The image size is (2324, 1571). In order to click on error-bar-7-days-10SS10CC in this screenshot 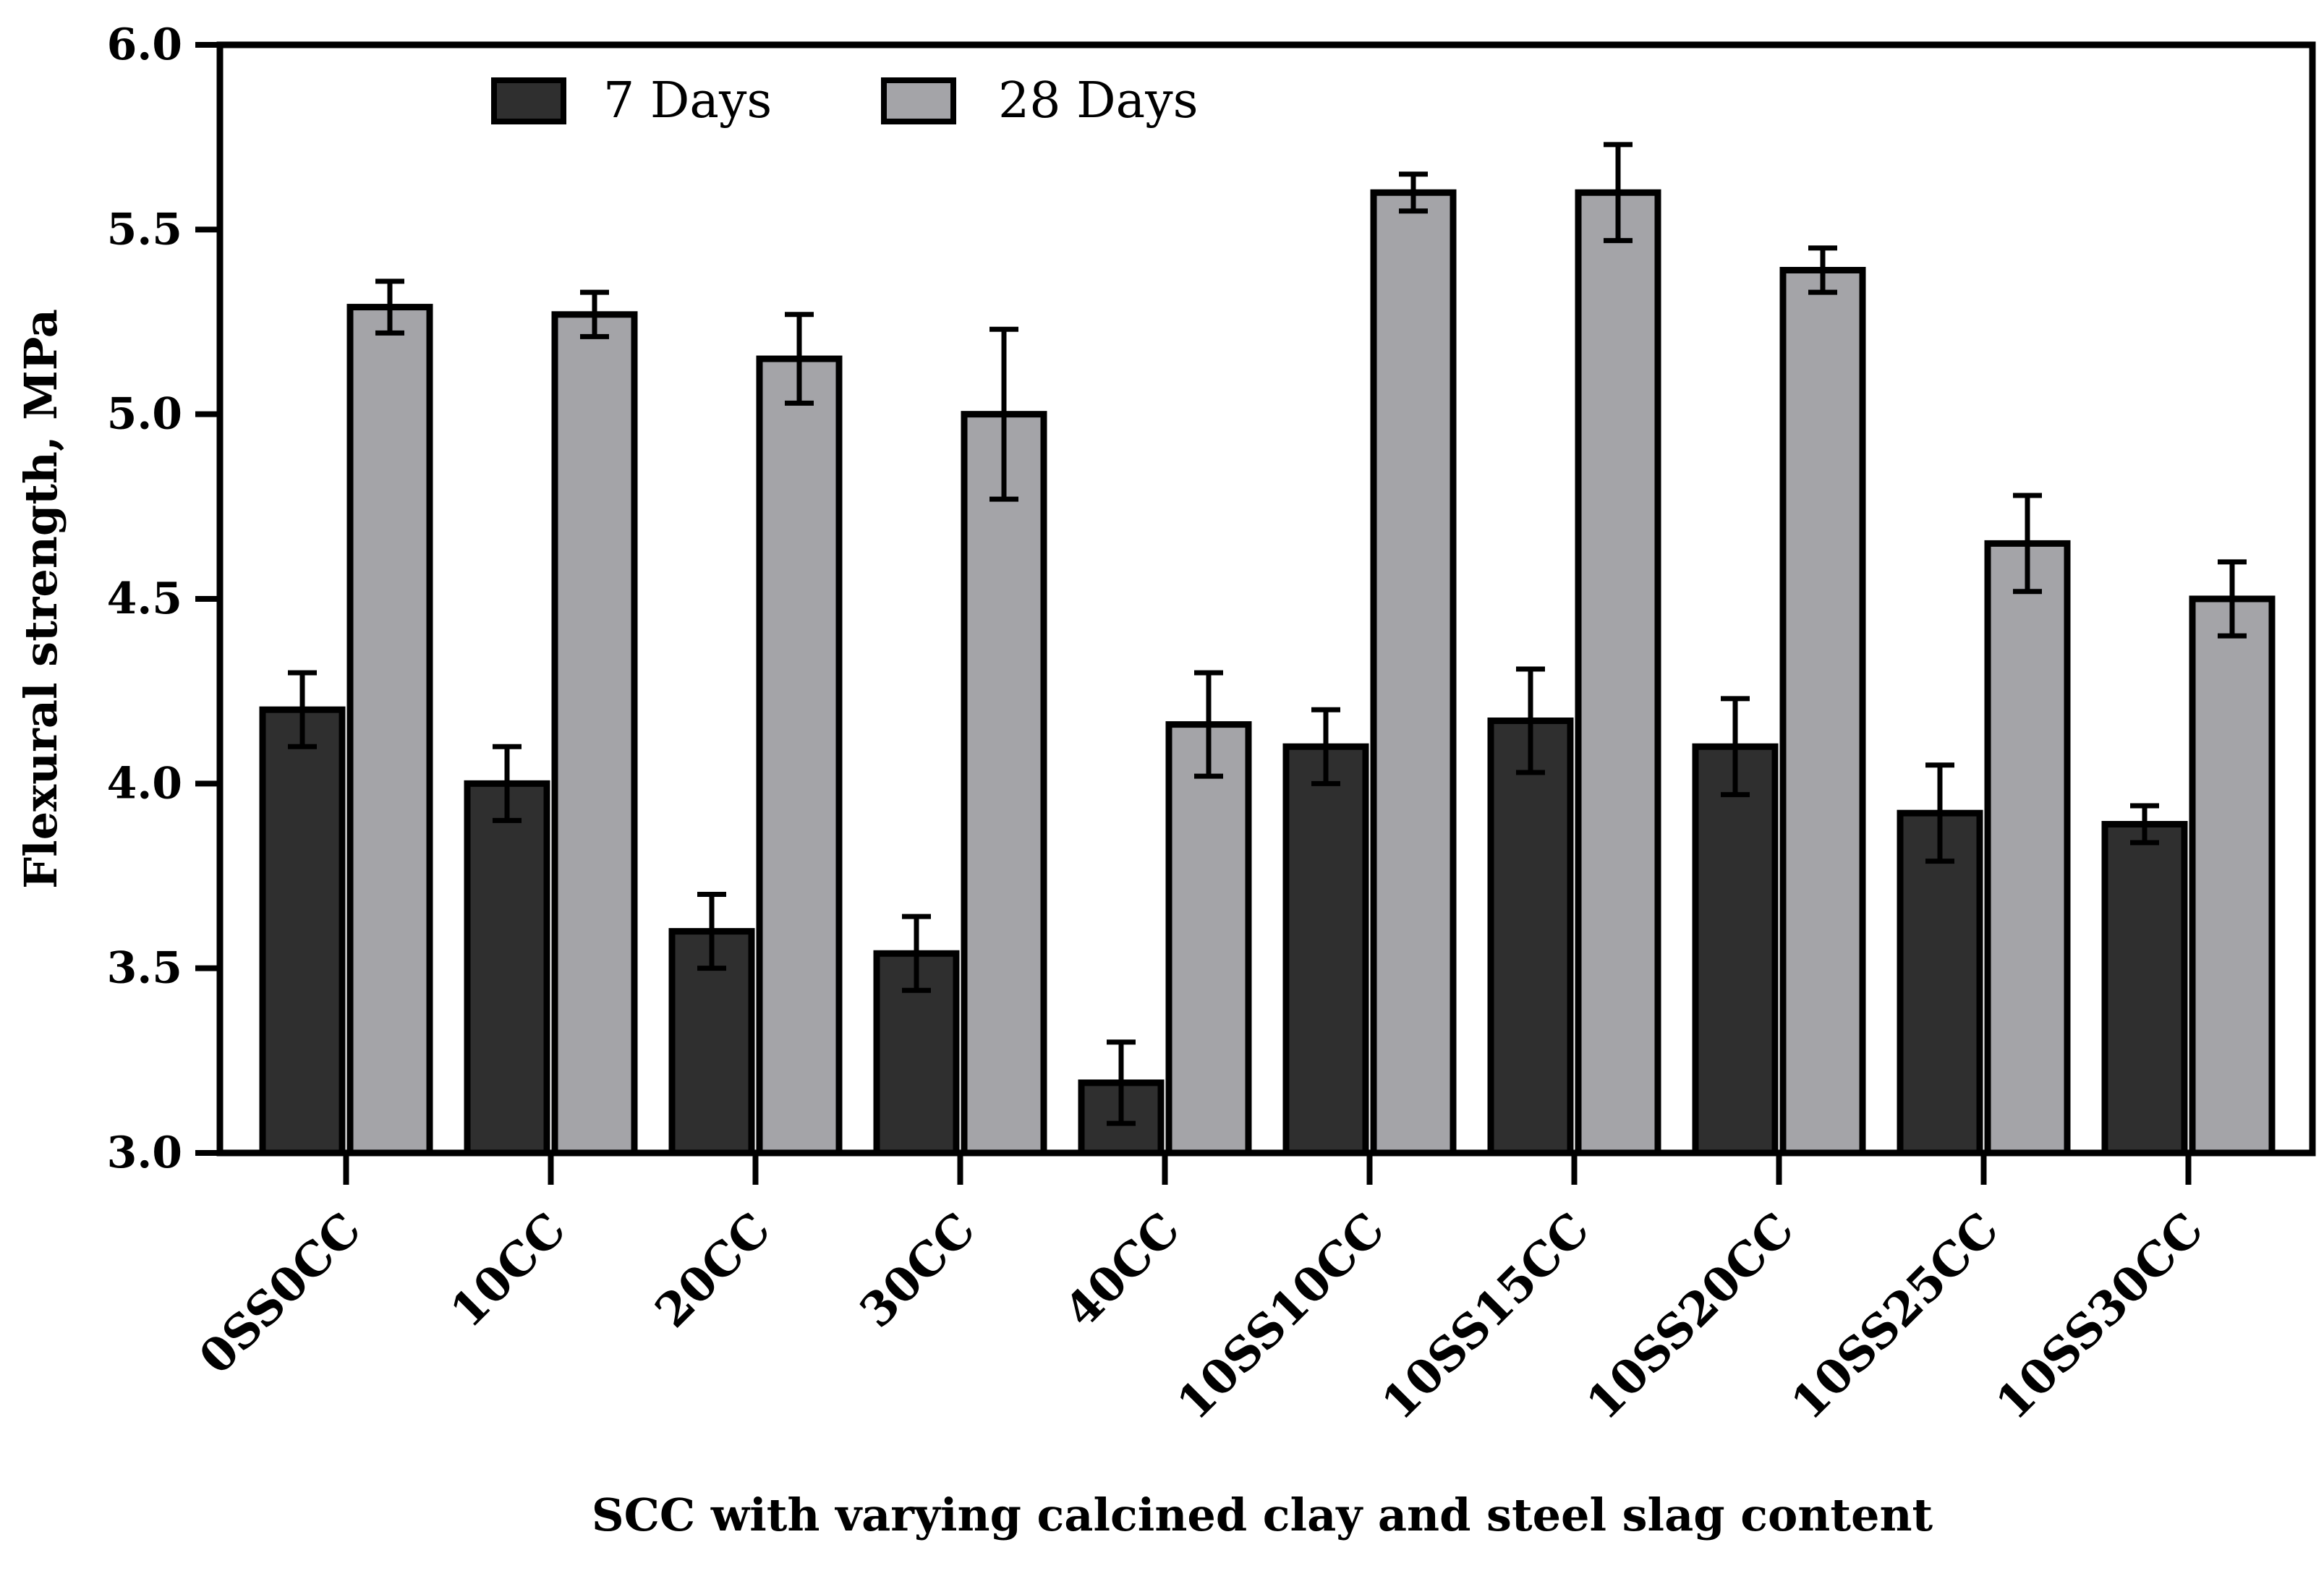, I will do `click(1325, 747)`.